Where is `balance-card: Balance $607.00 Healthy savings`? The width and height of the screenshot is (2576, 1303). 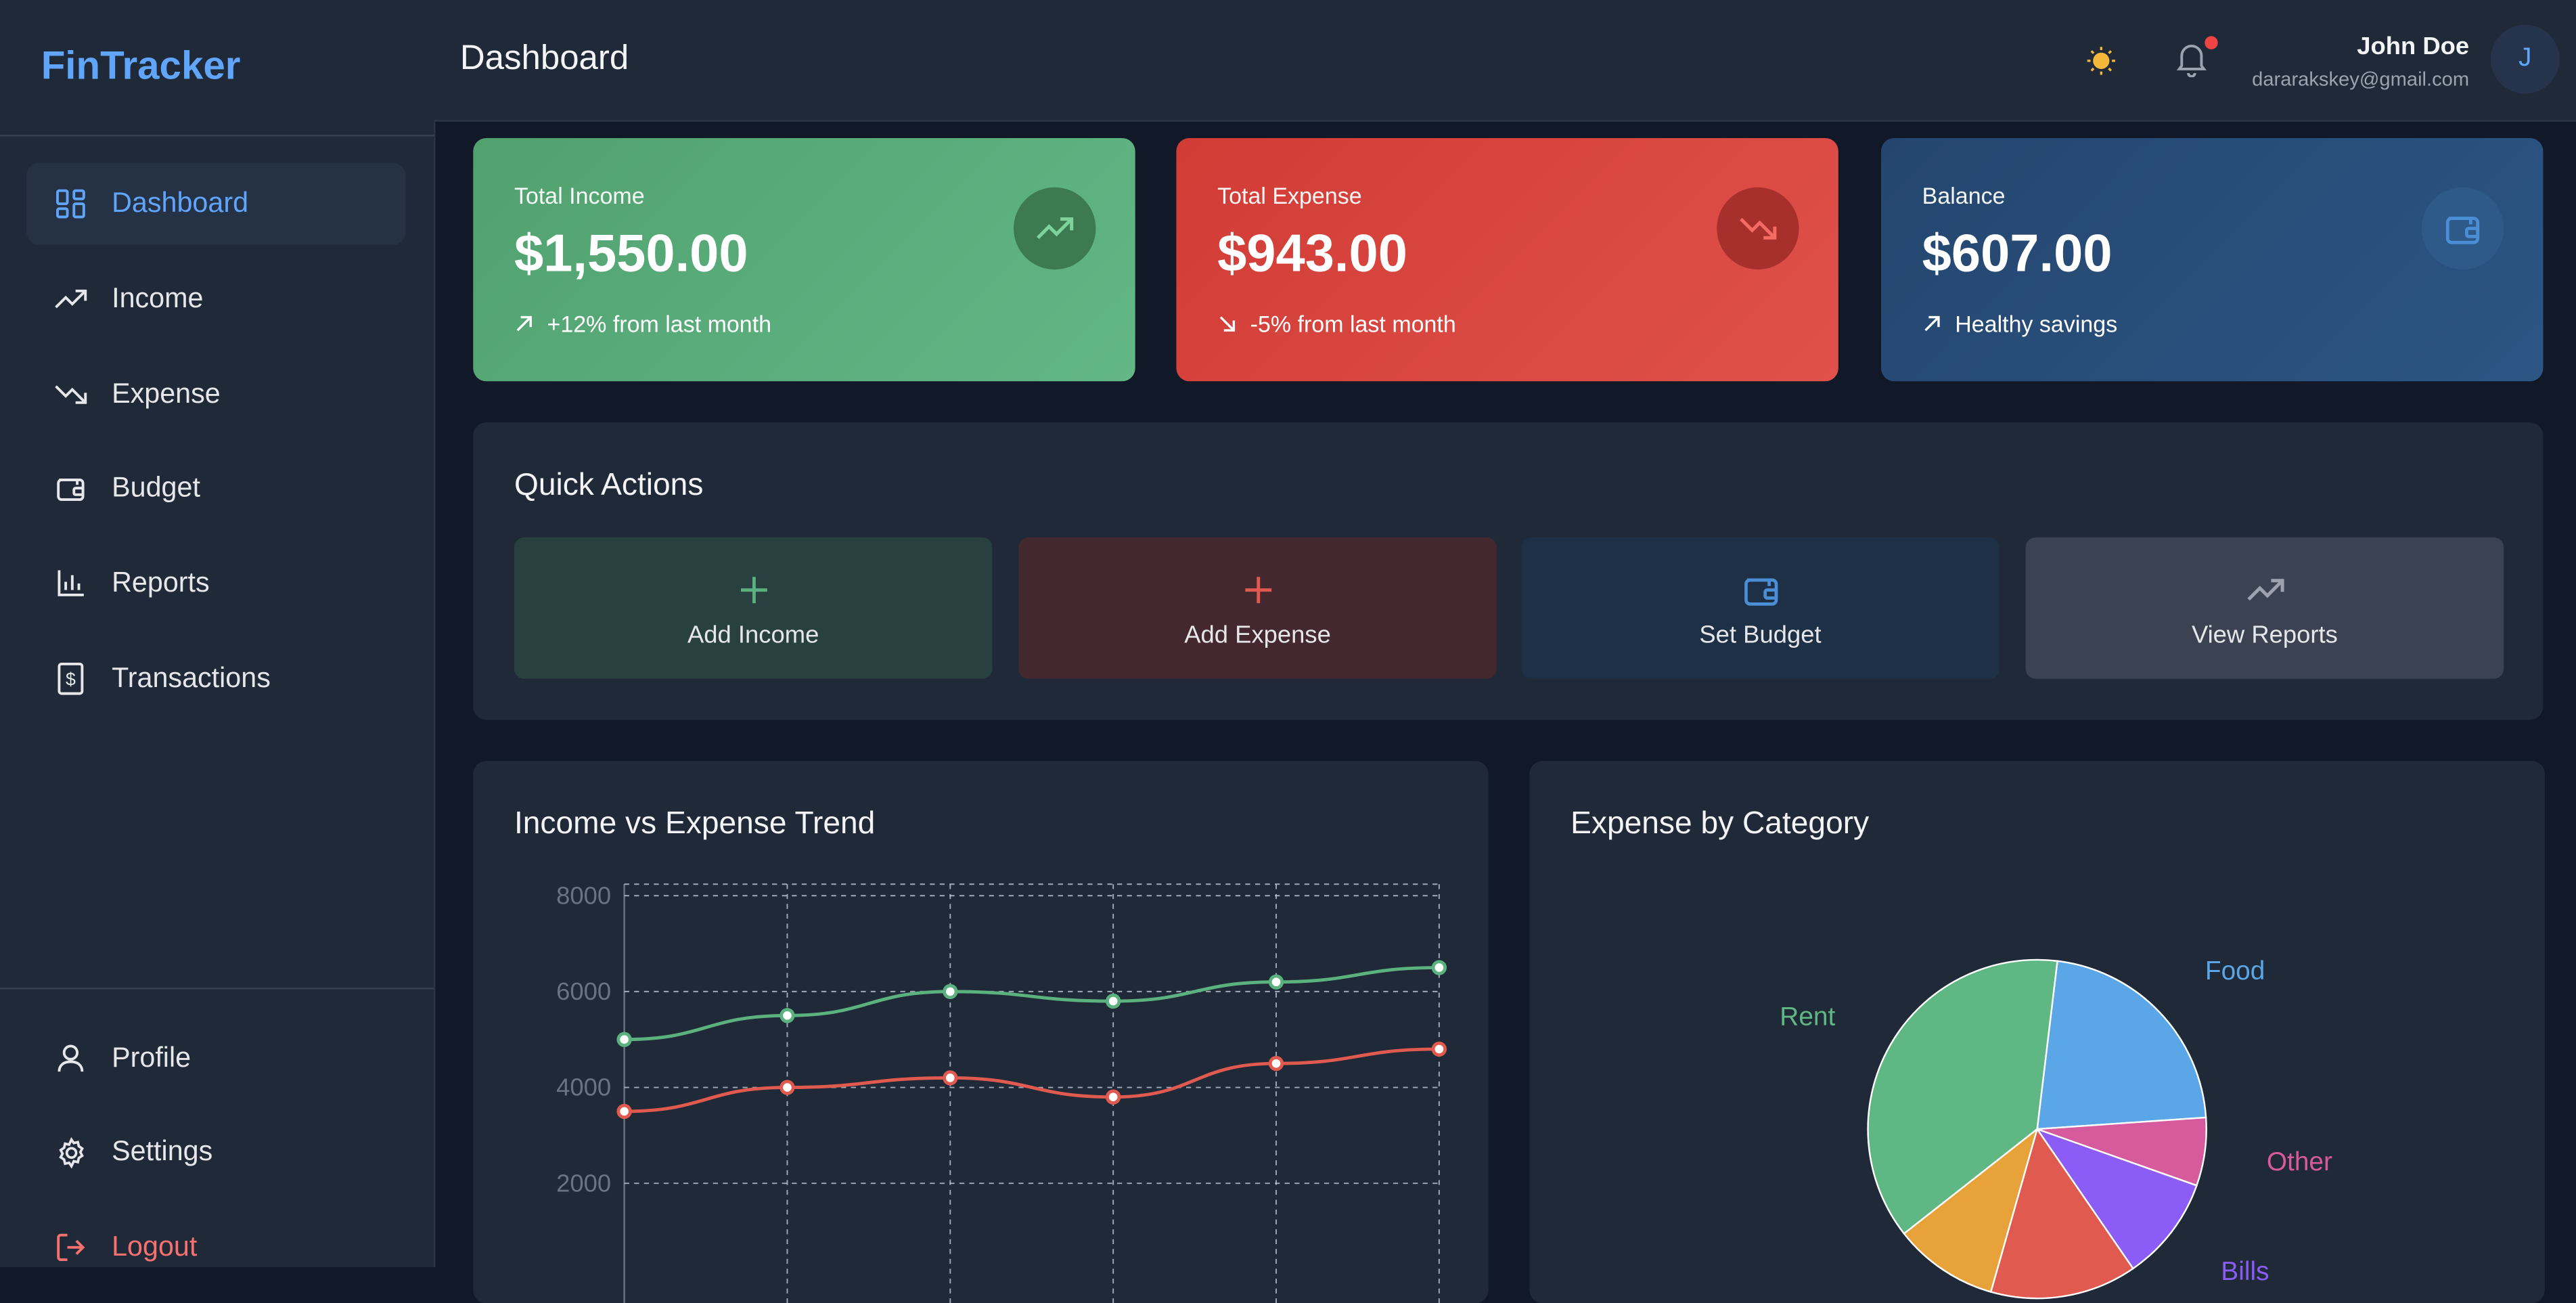
balance-card: Balance $607.00 Healthy savings is located at coordinates (2212, 259).